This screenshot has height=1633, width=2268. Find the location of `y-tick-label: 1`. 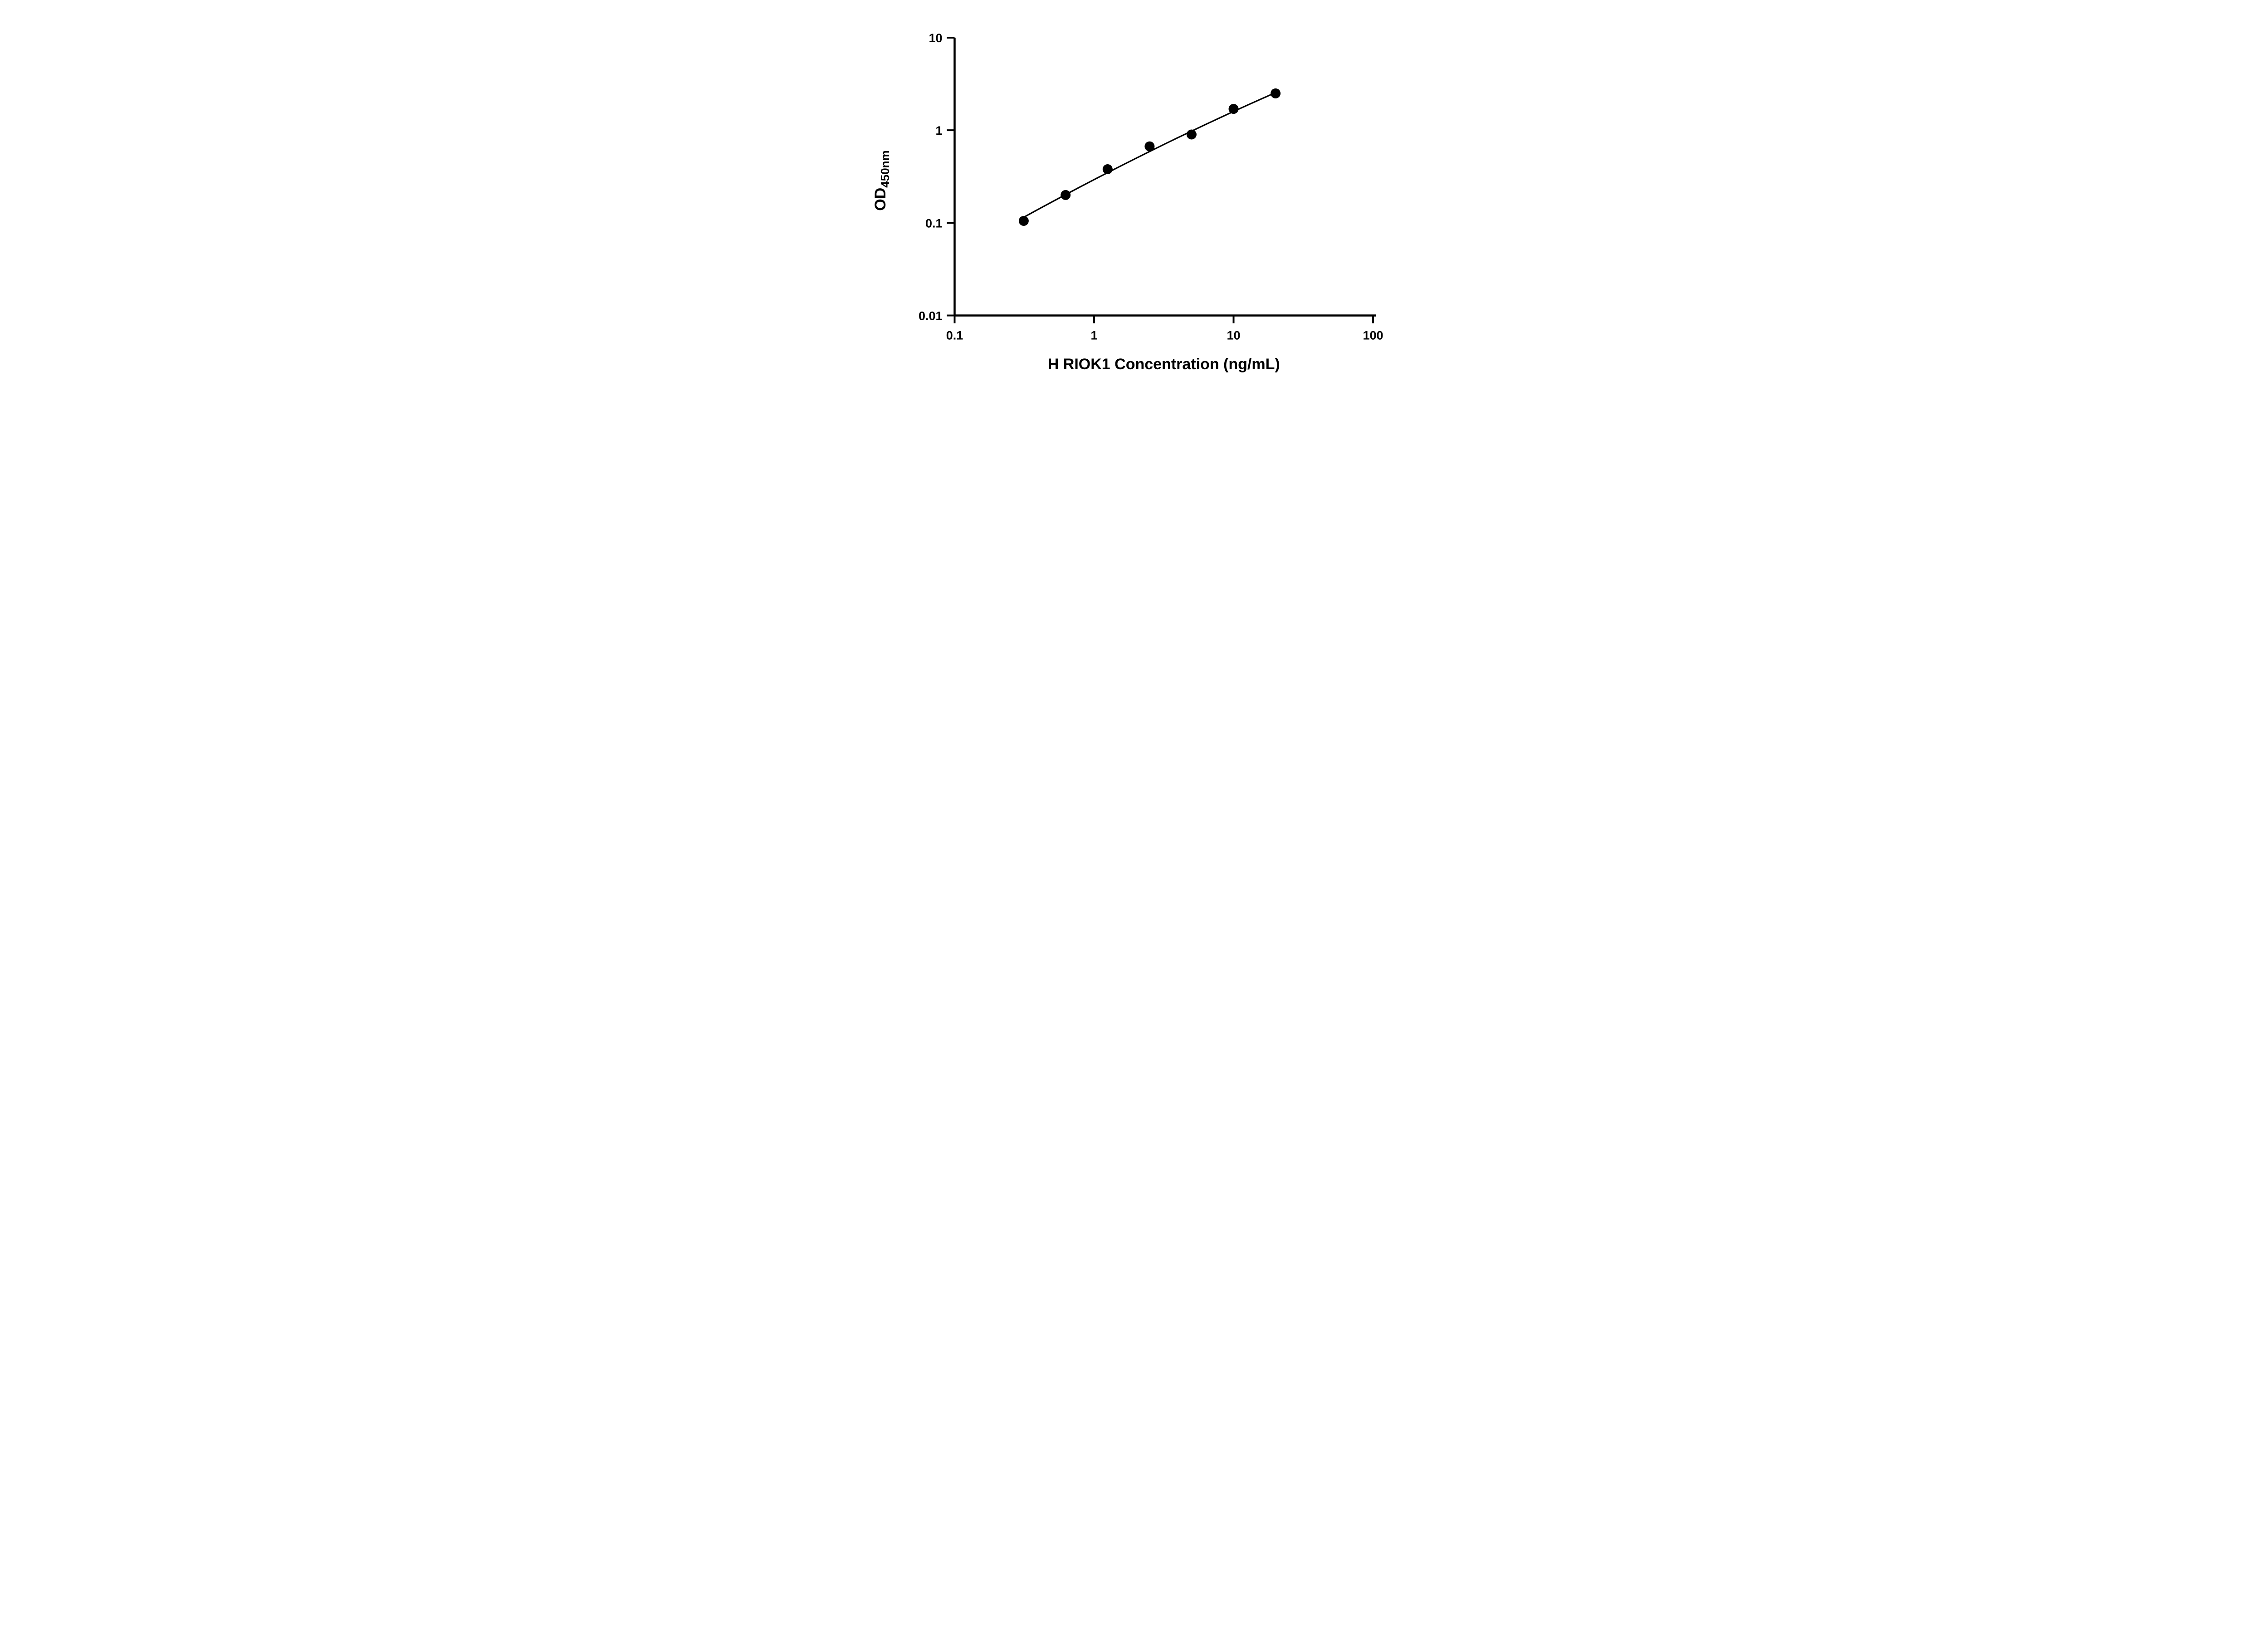

y-tick-label: 1 is located at coordinates (938, 130).